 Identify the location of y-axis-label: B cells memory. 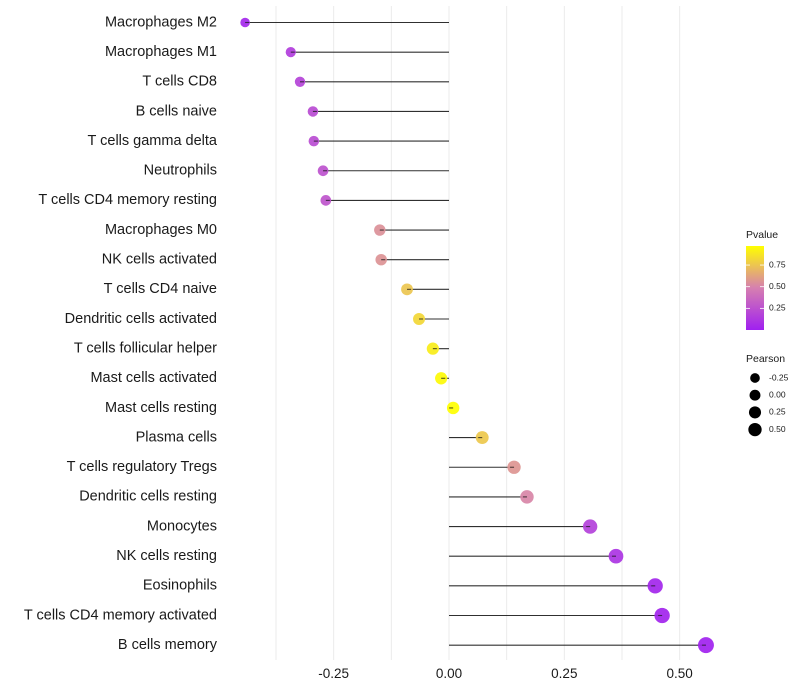
(168, 645).